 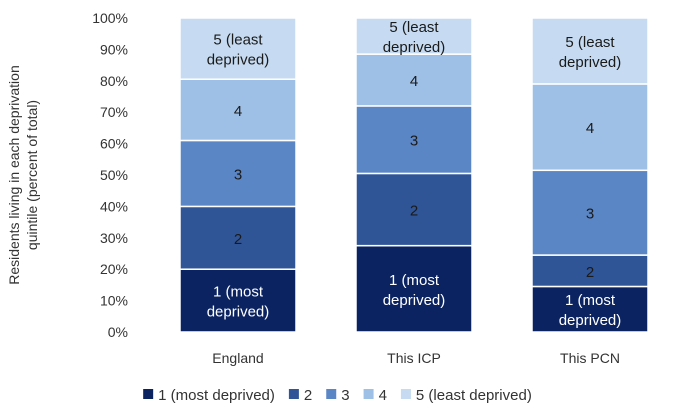 I want to click on y-tick-label: 0%, so click(x=118, y=332).